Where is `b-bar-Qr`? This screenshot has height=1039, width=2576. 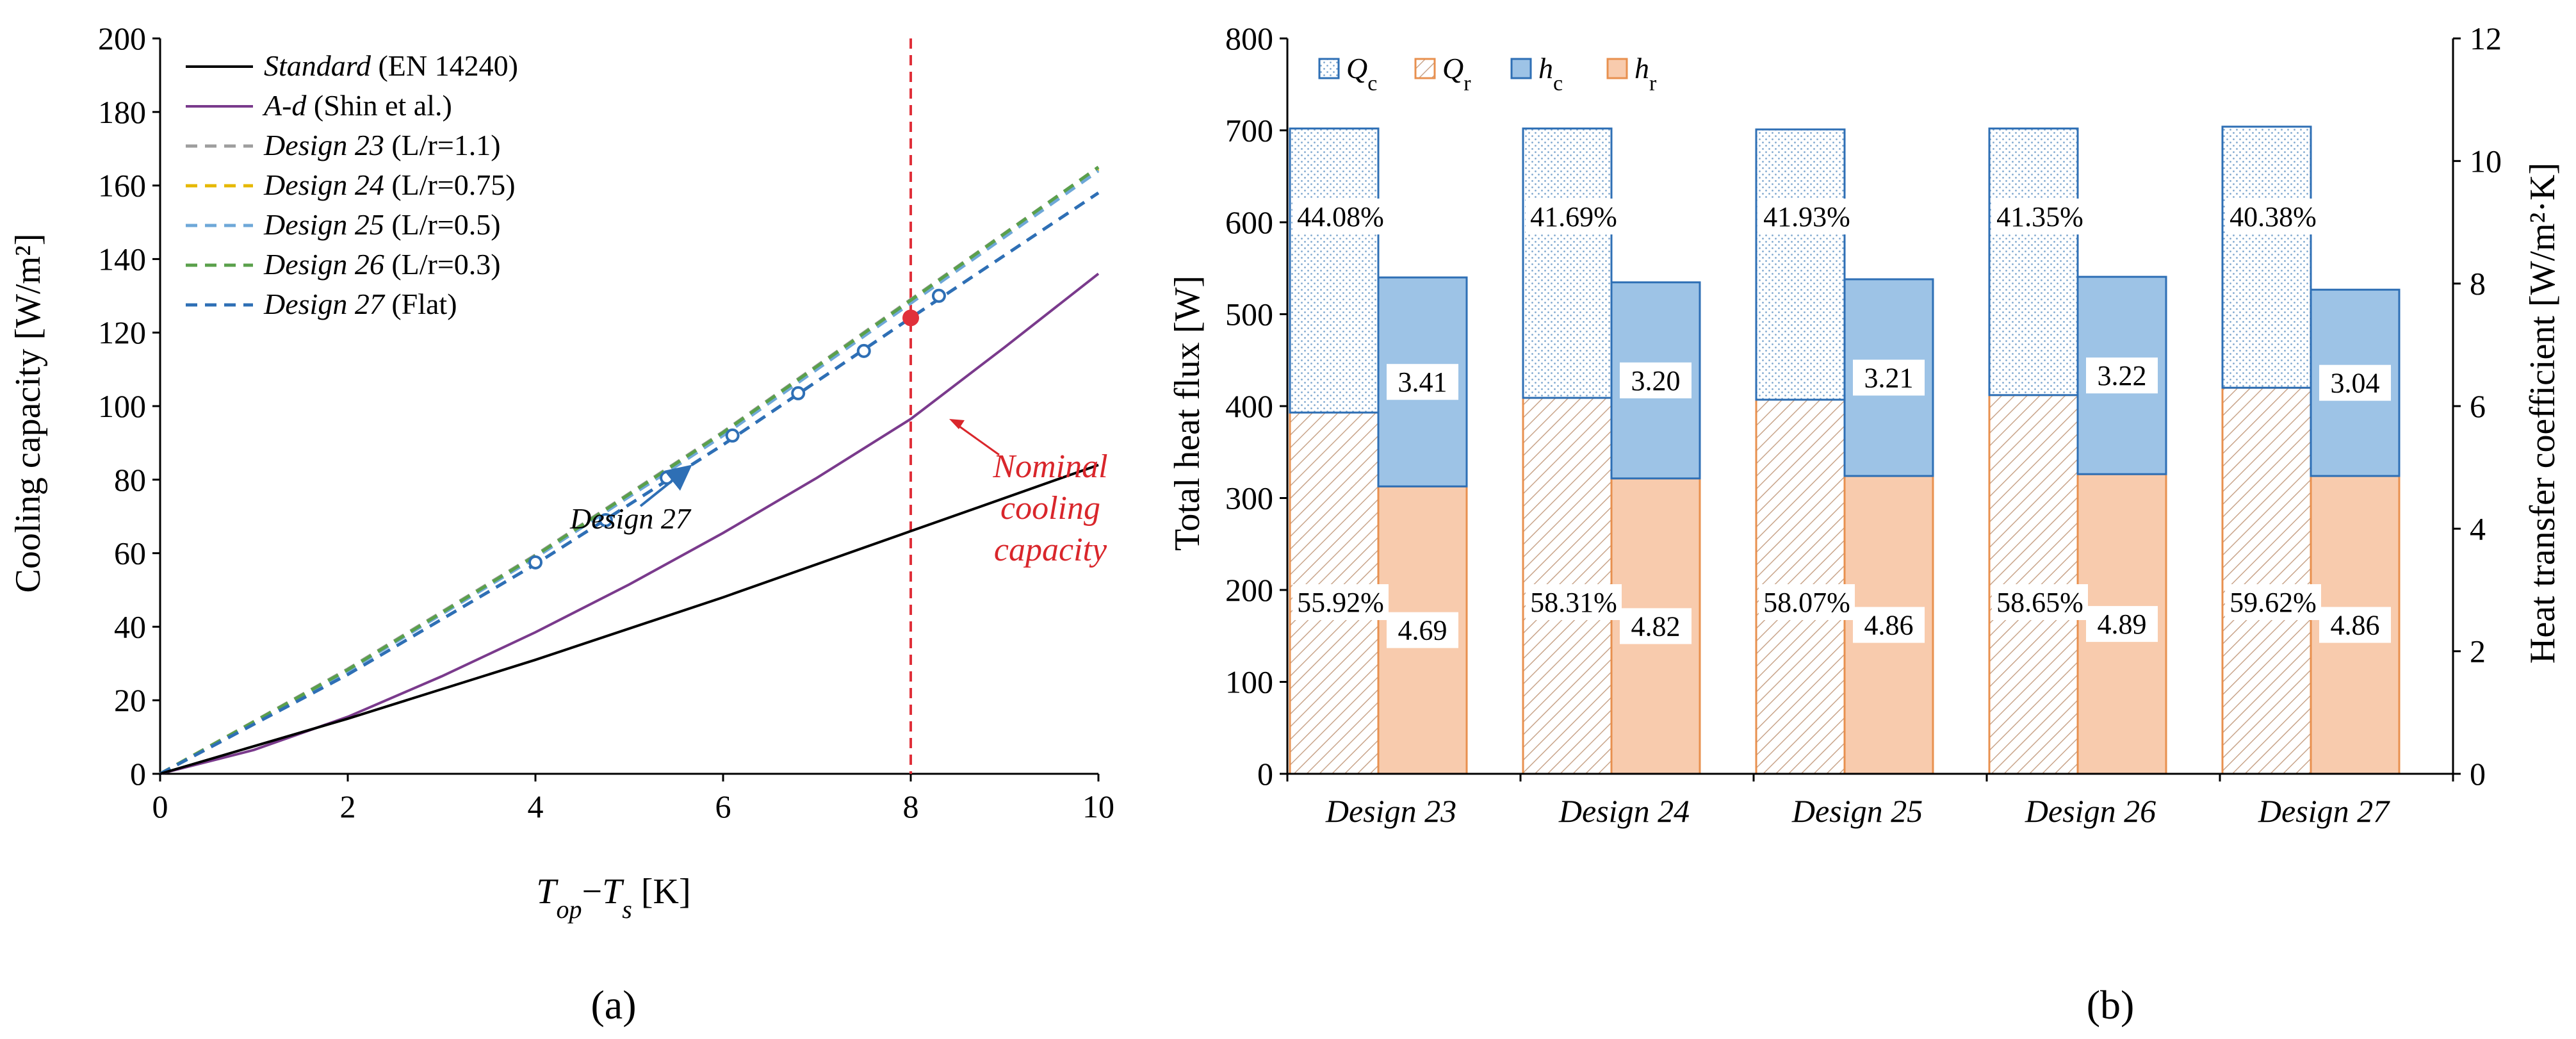 b-bar-Qr is located at coordinates (2266, 580).